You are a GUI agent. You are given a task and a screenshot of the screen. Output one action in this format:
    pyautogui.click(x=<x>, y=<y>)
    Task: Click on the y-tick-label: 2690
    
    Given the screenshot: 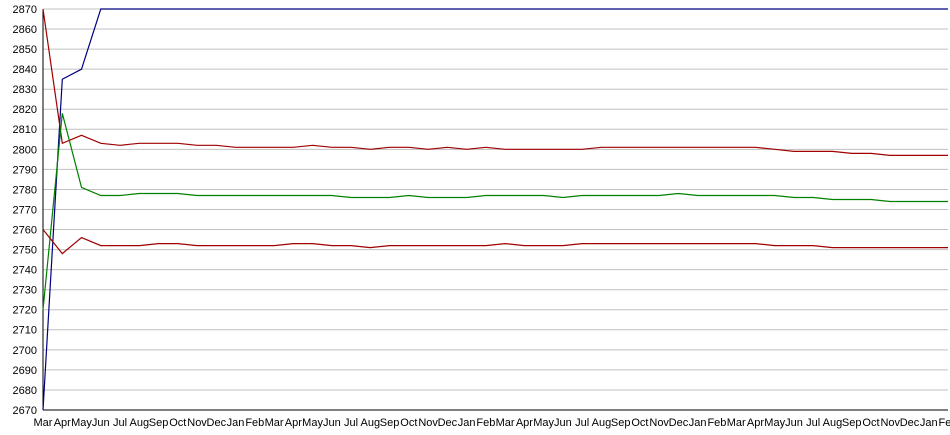 What is the action you would take?
    pyautogui.click(x=25, y=371)
    